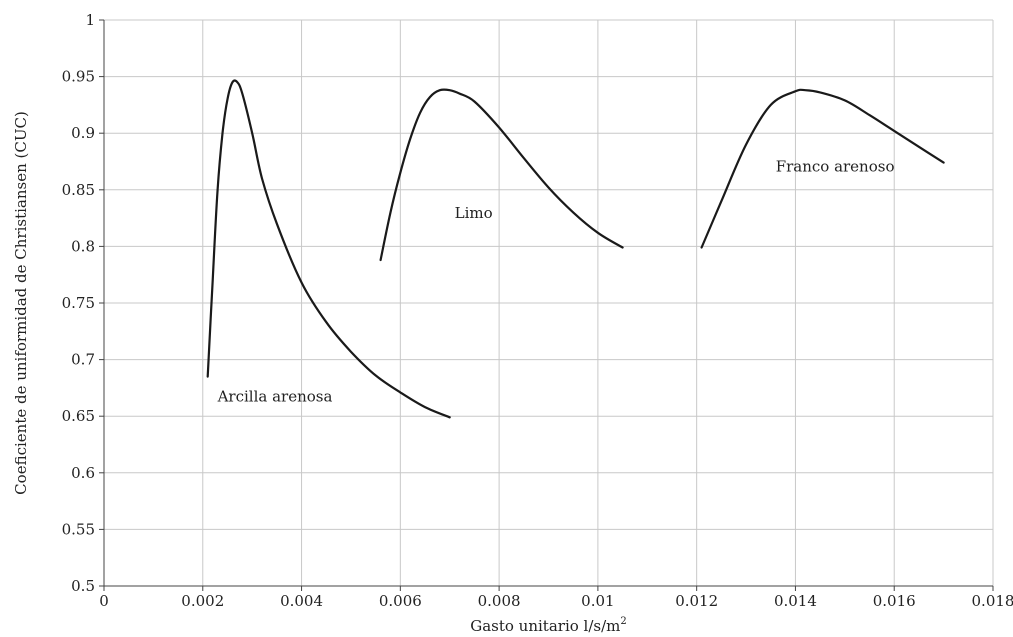 This screenshot has width=1013, height=637. I want to click on y-tick-label: 0.9, so click(83, 133).